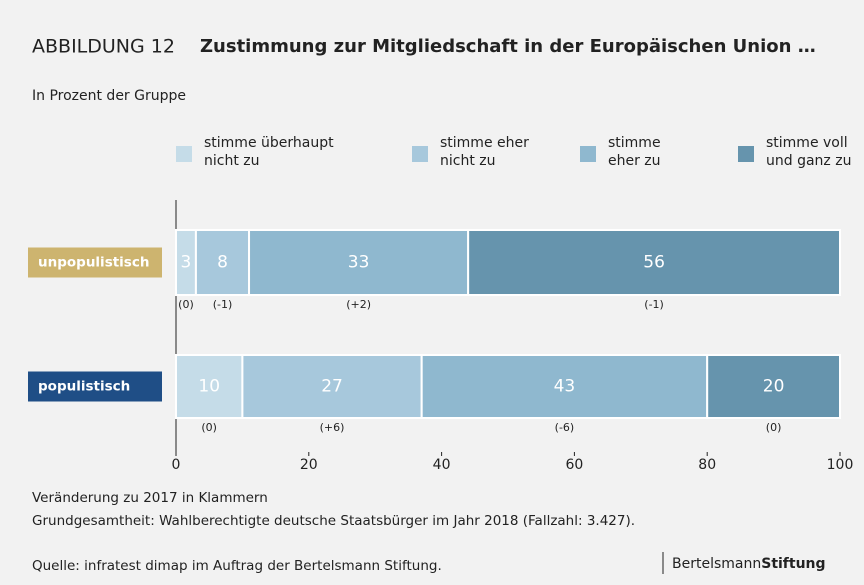  I want to click on change-label: (+6), so click(332, 427).